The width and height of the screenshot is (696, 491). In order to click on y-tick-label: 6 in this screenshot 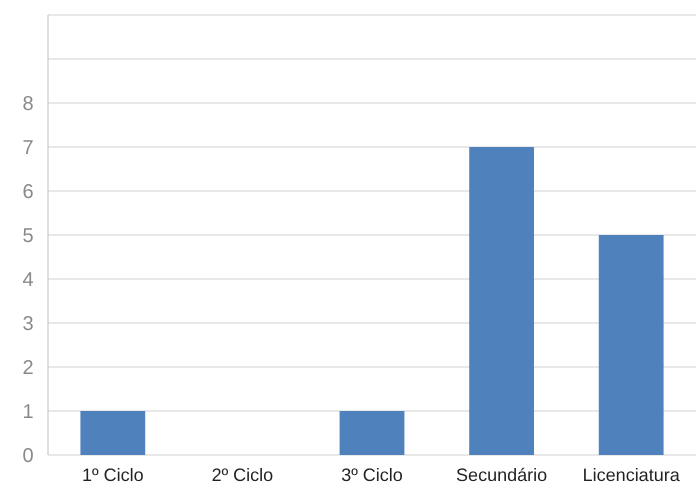, I will do `click(28, 192)`.